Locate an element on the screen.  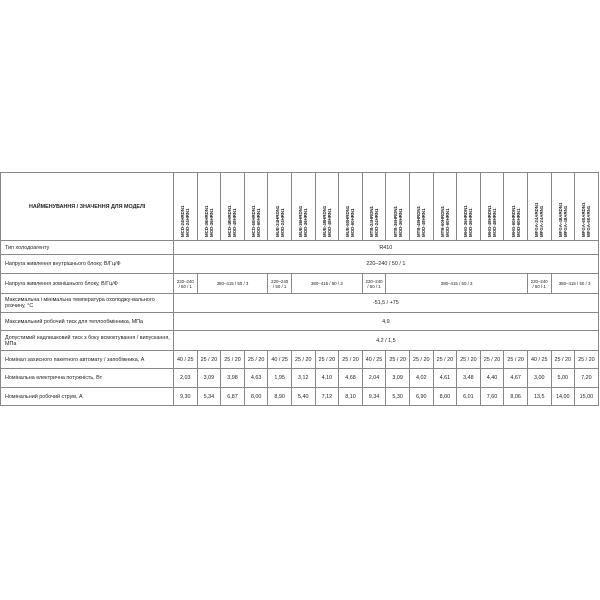
row-value: 4,2 / 1,5 is located at coordinates (386, 340).